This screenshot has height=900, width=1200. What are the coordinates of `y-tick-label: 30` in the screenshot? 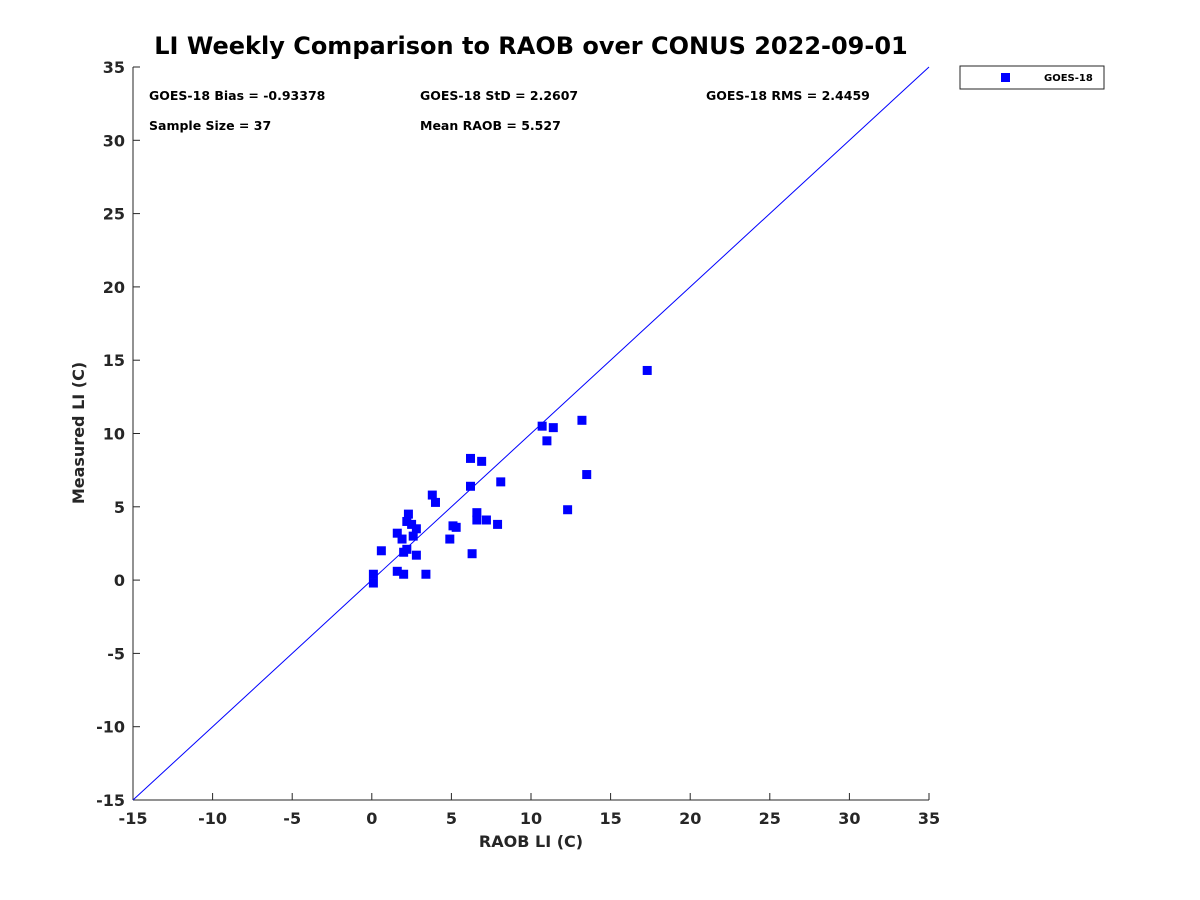 It's located at (114, 140).